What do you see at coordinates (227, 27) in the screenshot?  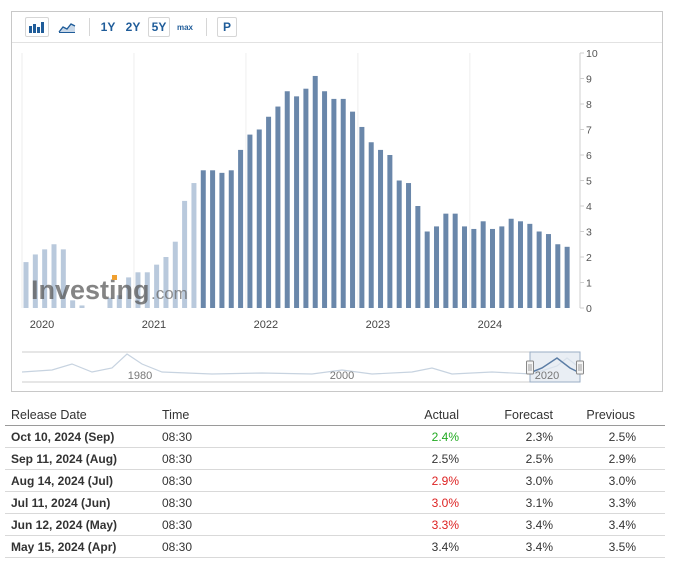 I see `p-button: P` at bounding box center [227, 27].